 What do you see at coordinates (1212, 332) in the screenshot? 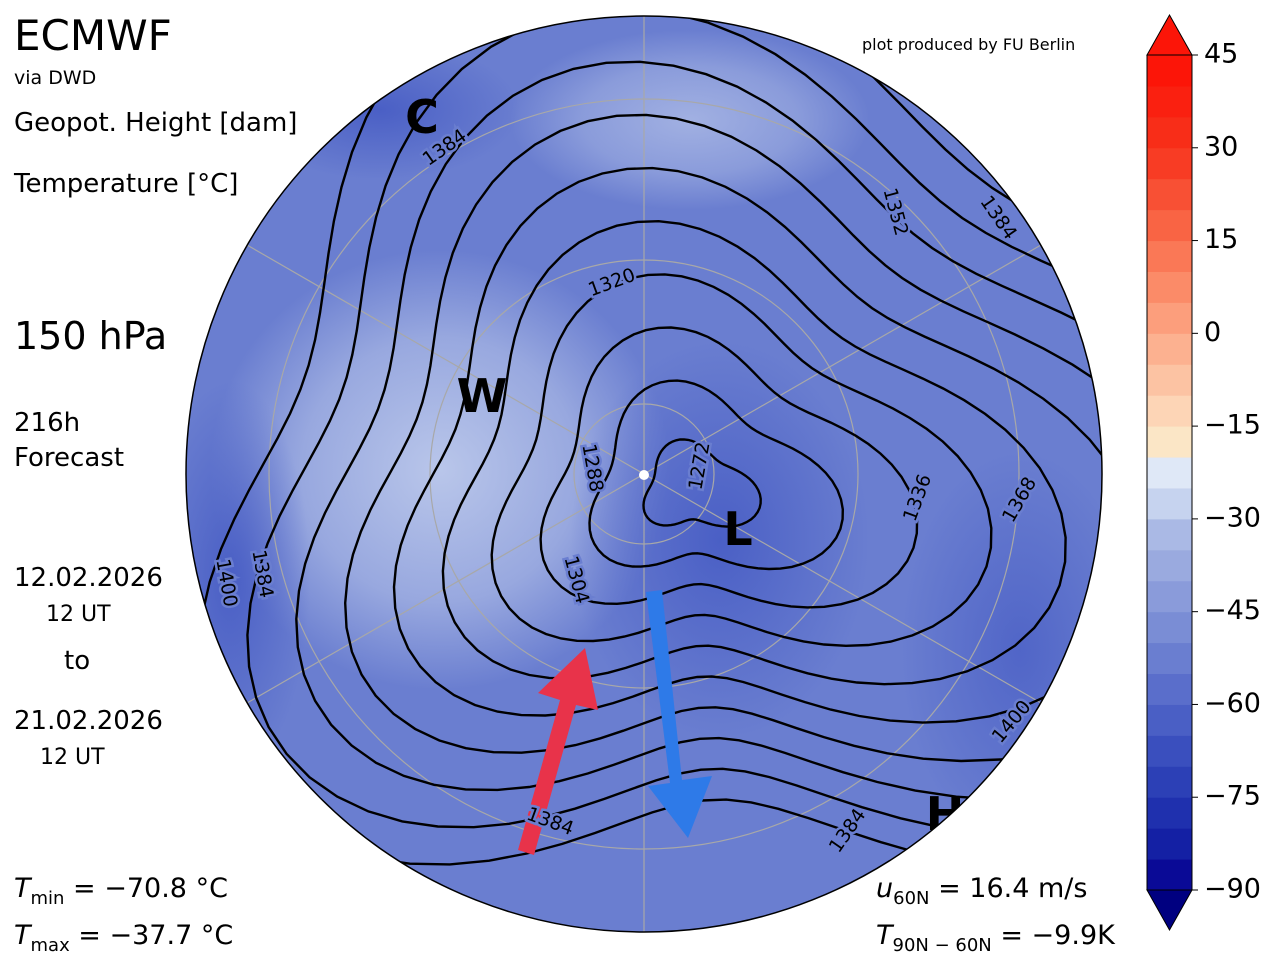
I see `colorbar-tick-label: 0` at bounding box center [1212, 332].